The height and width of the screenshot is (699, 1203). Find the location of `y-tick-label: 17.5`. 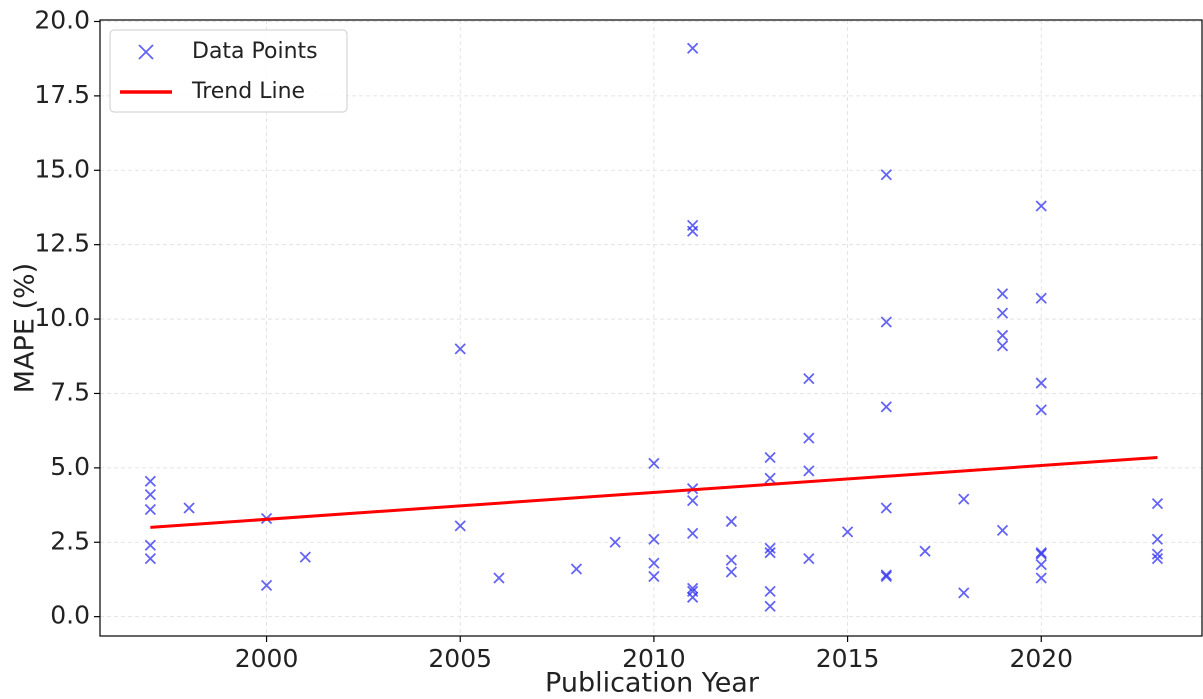

y-tick-label: 17.5 is located at coordinates (62, 94).